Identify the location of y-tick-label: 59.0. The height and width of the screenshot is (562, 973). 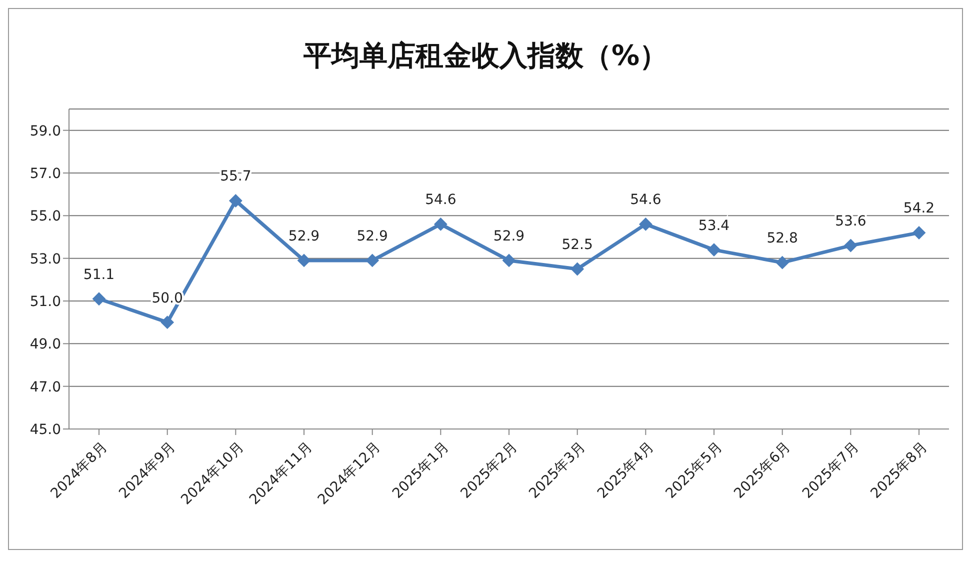
(45, 131).